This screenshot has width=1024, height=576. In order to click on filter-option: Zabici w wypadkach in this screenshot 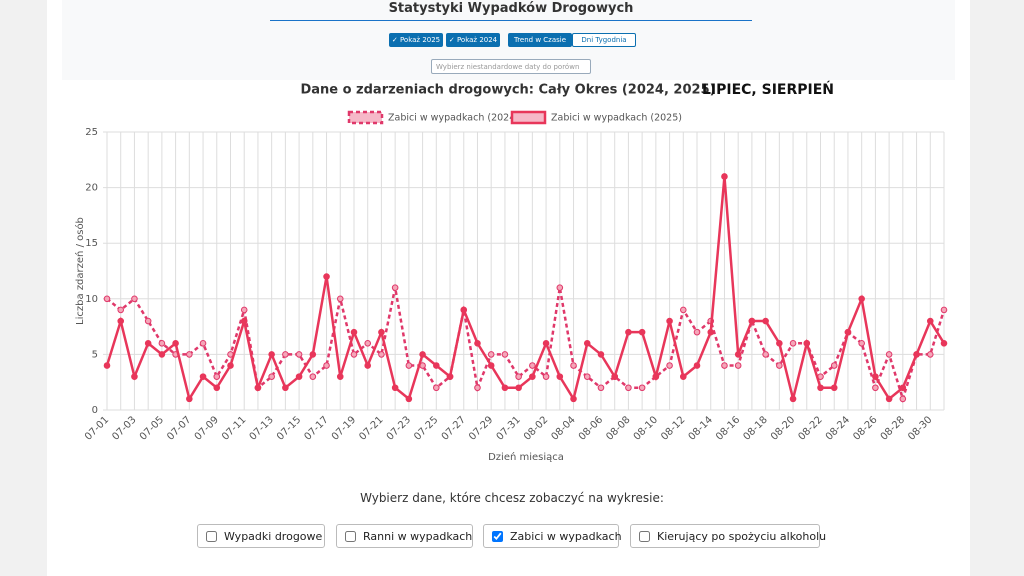, I will do `click(552, 536)`.